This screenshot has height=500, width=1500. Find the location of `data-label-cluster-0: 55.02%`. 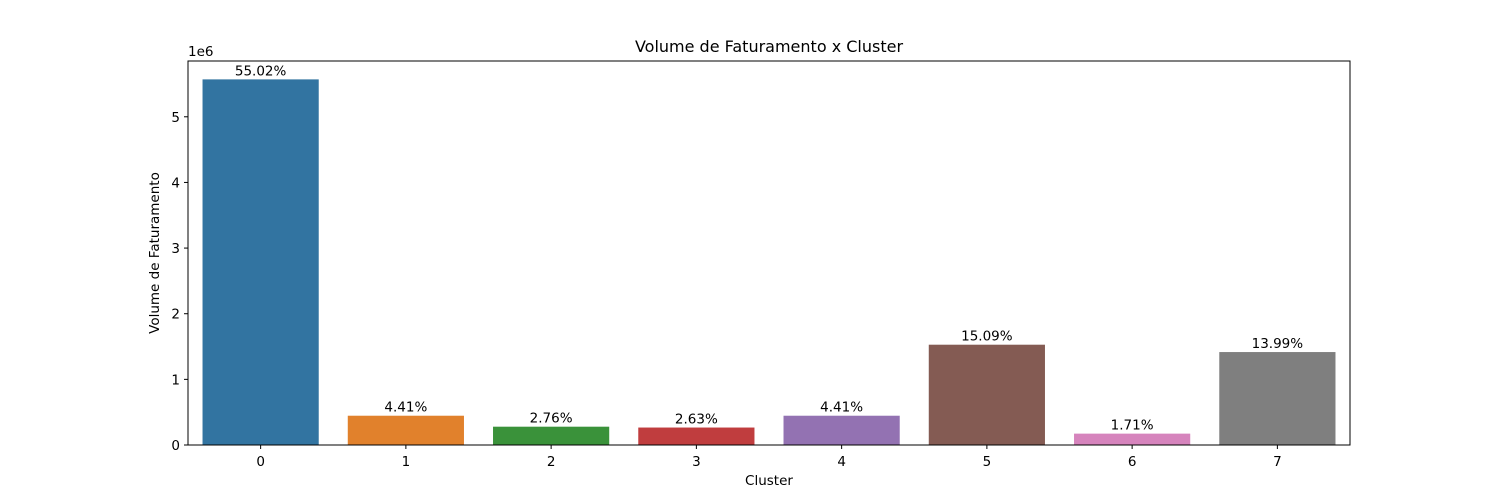

data-label-cluster-0: 55.02% is located at coordinates (261, 71).